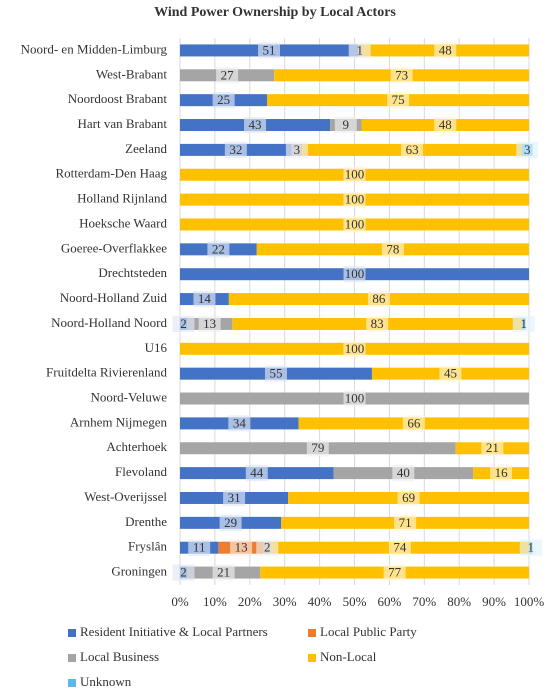 Image resolution: width=550 pixels, height=696 pixels. I want to click on x-tick-label: 10%, so click(215, 601).